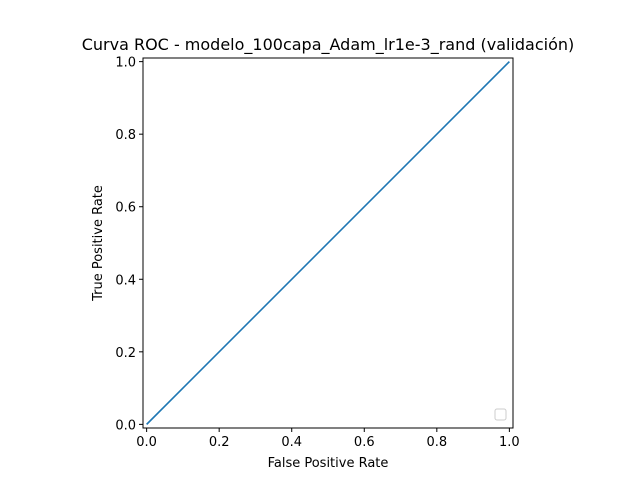 The width and height of the screenshot is (640, 480). What do you see at coordinates (125, 208) in the screenshot?
I see `y-tick-label: 0.6` at bounding box center [125, 208].